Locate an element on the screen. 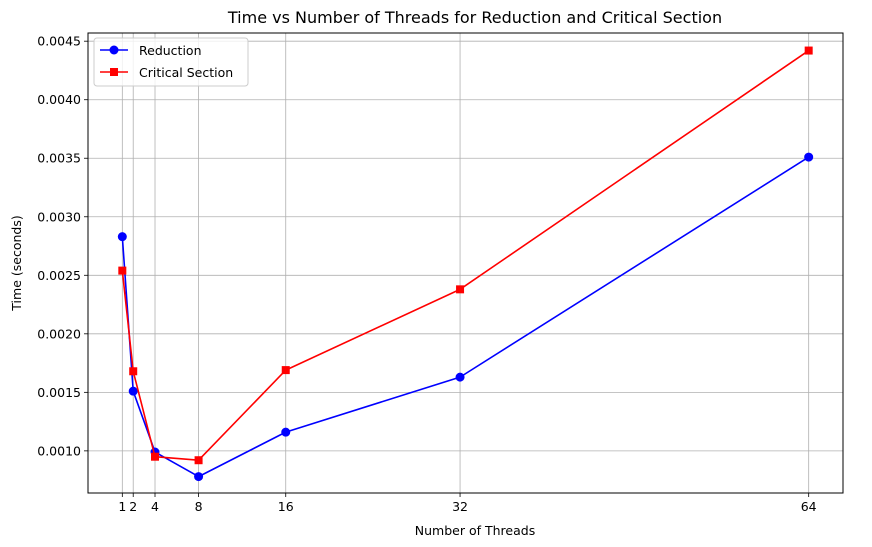 This screenshot has width=872, height=547. x-tick-label: 64 is located at coordinates (809, 506).